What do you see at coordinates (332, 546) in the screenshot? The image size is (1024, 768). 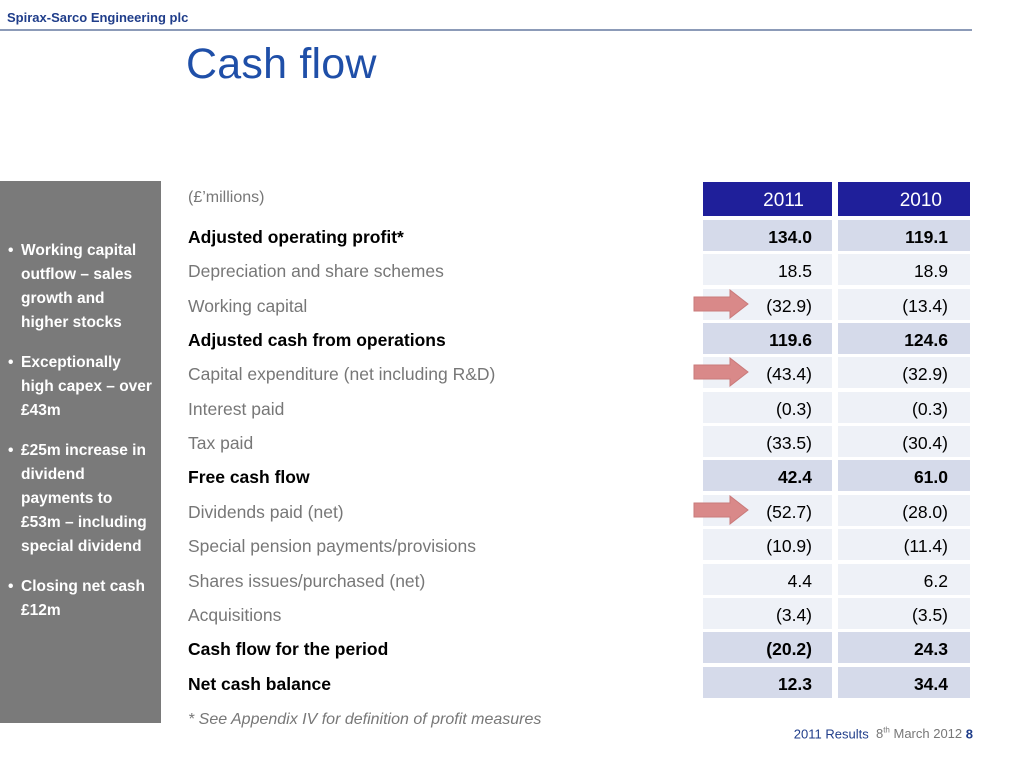 I see `row-label: Special pension payments/provisions` at bounding box center [332, 546].